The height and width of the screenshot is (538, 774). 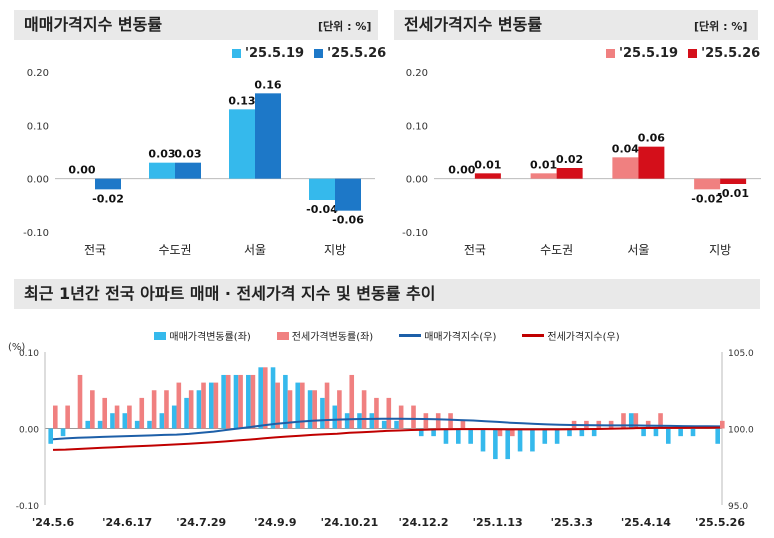 I want to click on jeonse-ytick: 0.10, so click(x=417, y=126).